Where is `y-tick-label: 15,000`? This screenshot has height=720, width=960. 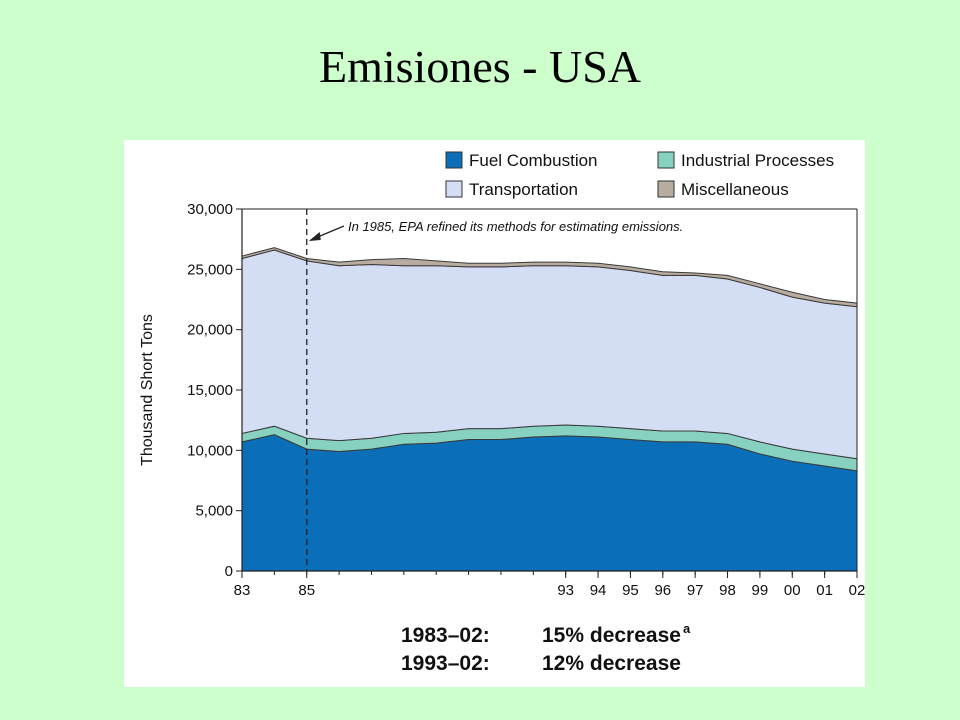
y-tick-label: 15,000 is located at coordinates (210, 390).